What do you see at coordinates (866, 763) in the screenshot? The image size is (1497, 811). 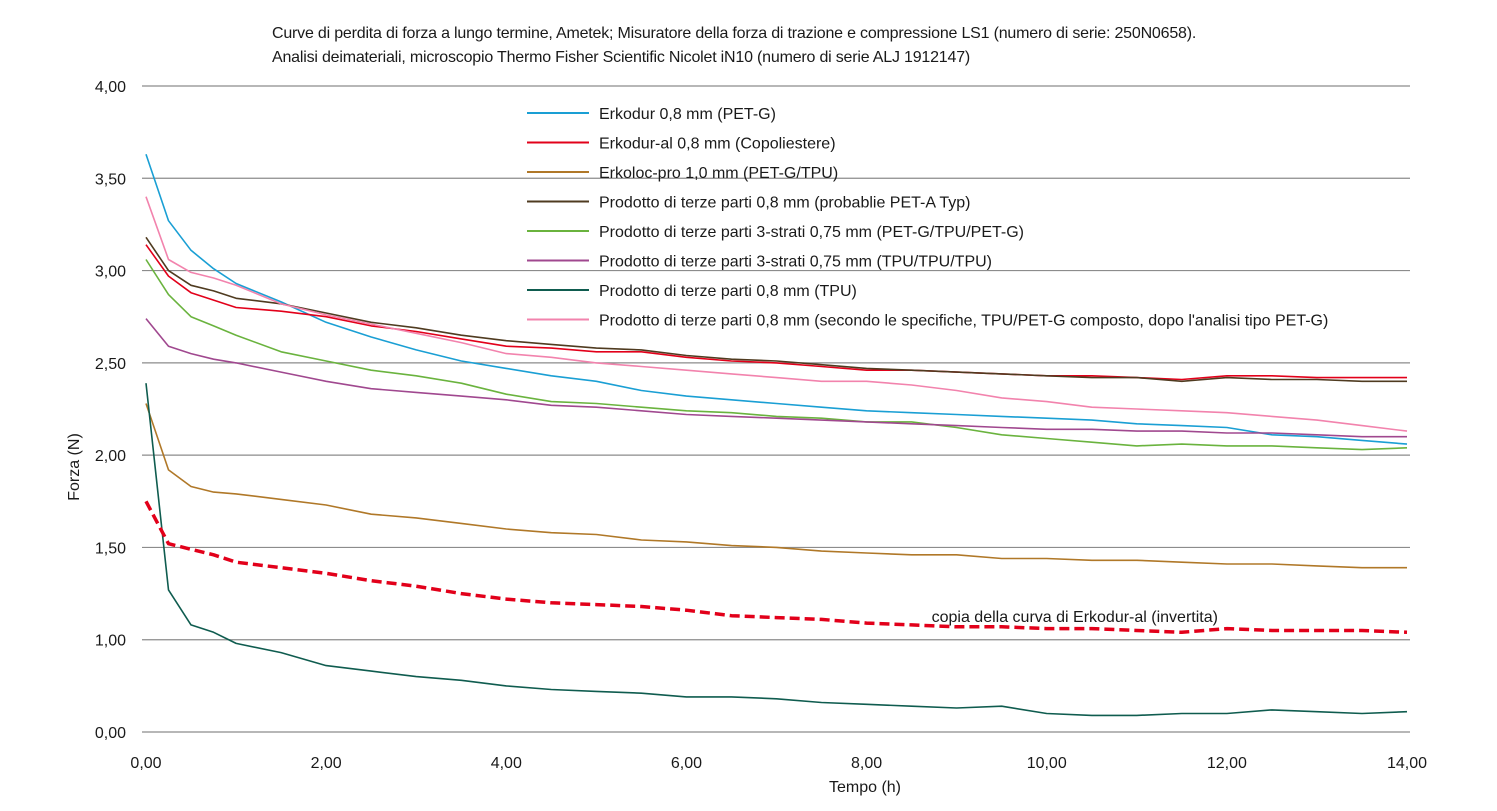 I see `x-tick-label: 8,00` at bounding box center [866, 763].